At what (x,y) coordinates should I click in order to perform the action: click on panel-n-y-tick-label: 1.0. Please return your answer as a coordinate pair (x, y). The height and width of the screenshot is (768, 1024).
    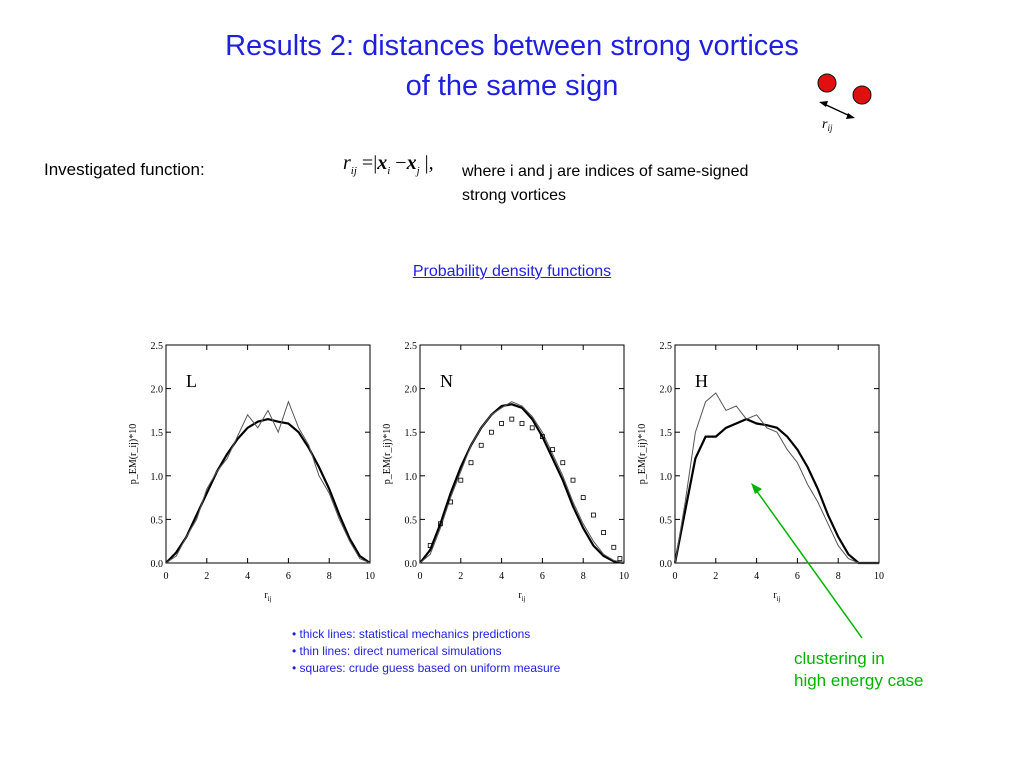
    Looking at the image, I should click on (411, 477).